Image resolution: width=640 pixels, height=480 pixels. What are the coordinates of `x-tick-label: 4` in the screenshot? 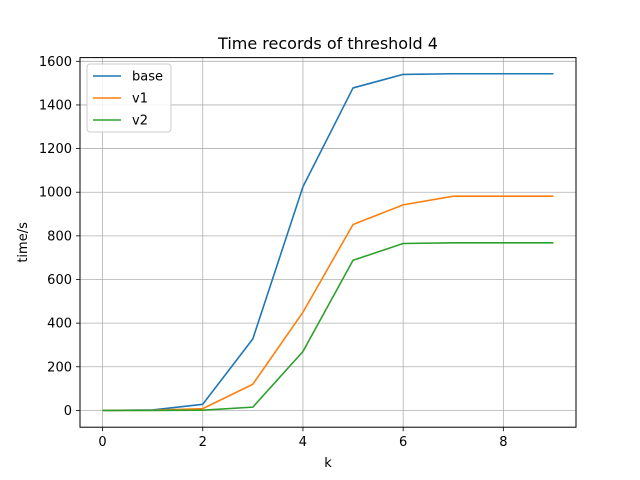 It's located at (303, 442).